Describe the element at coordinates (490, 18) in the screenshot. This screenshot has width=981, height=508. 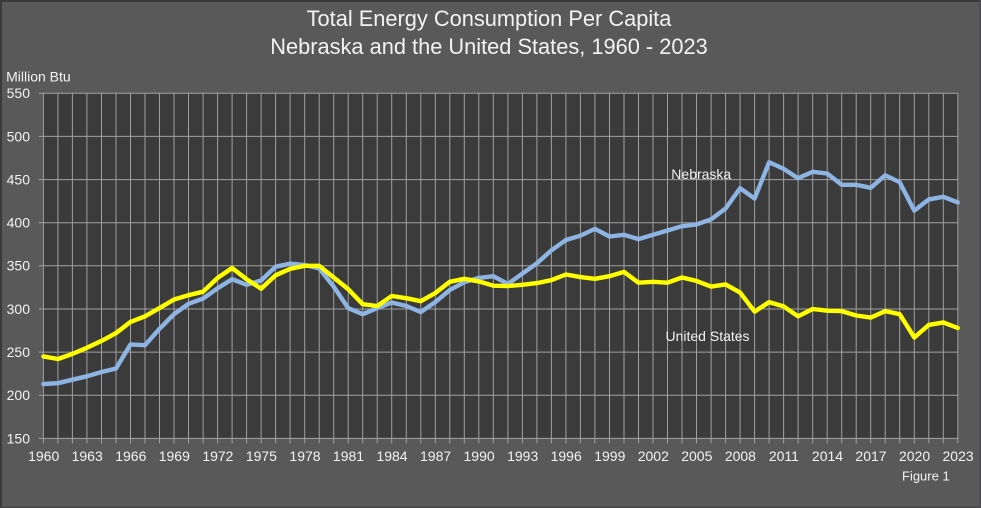
I see `svg-text:Total Energy Consumption Per C: Total Energy Consumption Per Capita` at that location.